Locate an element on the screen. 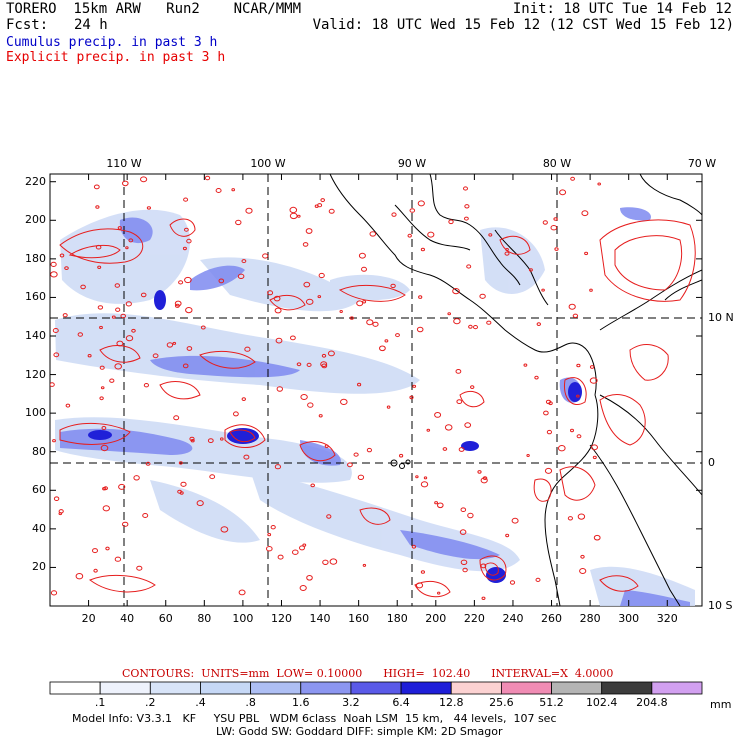 This screenshot has width=740, height=740. lat-label: 0 is located at coordinates (711, 462).